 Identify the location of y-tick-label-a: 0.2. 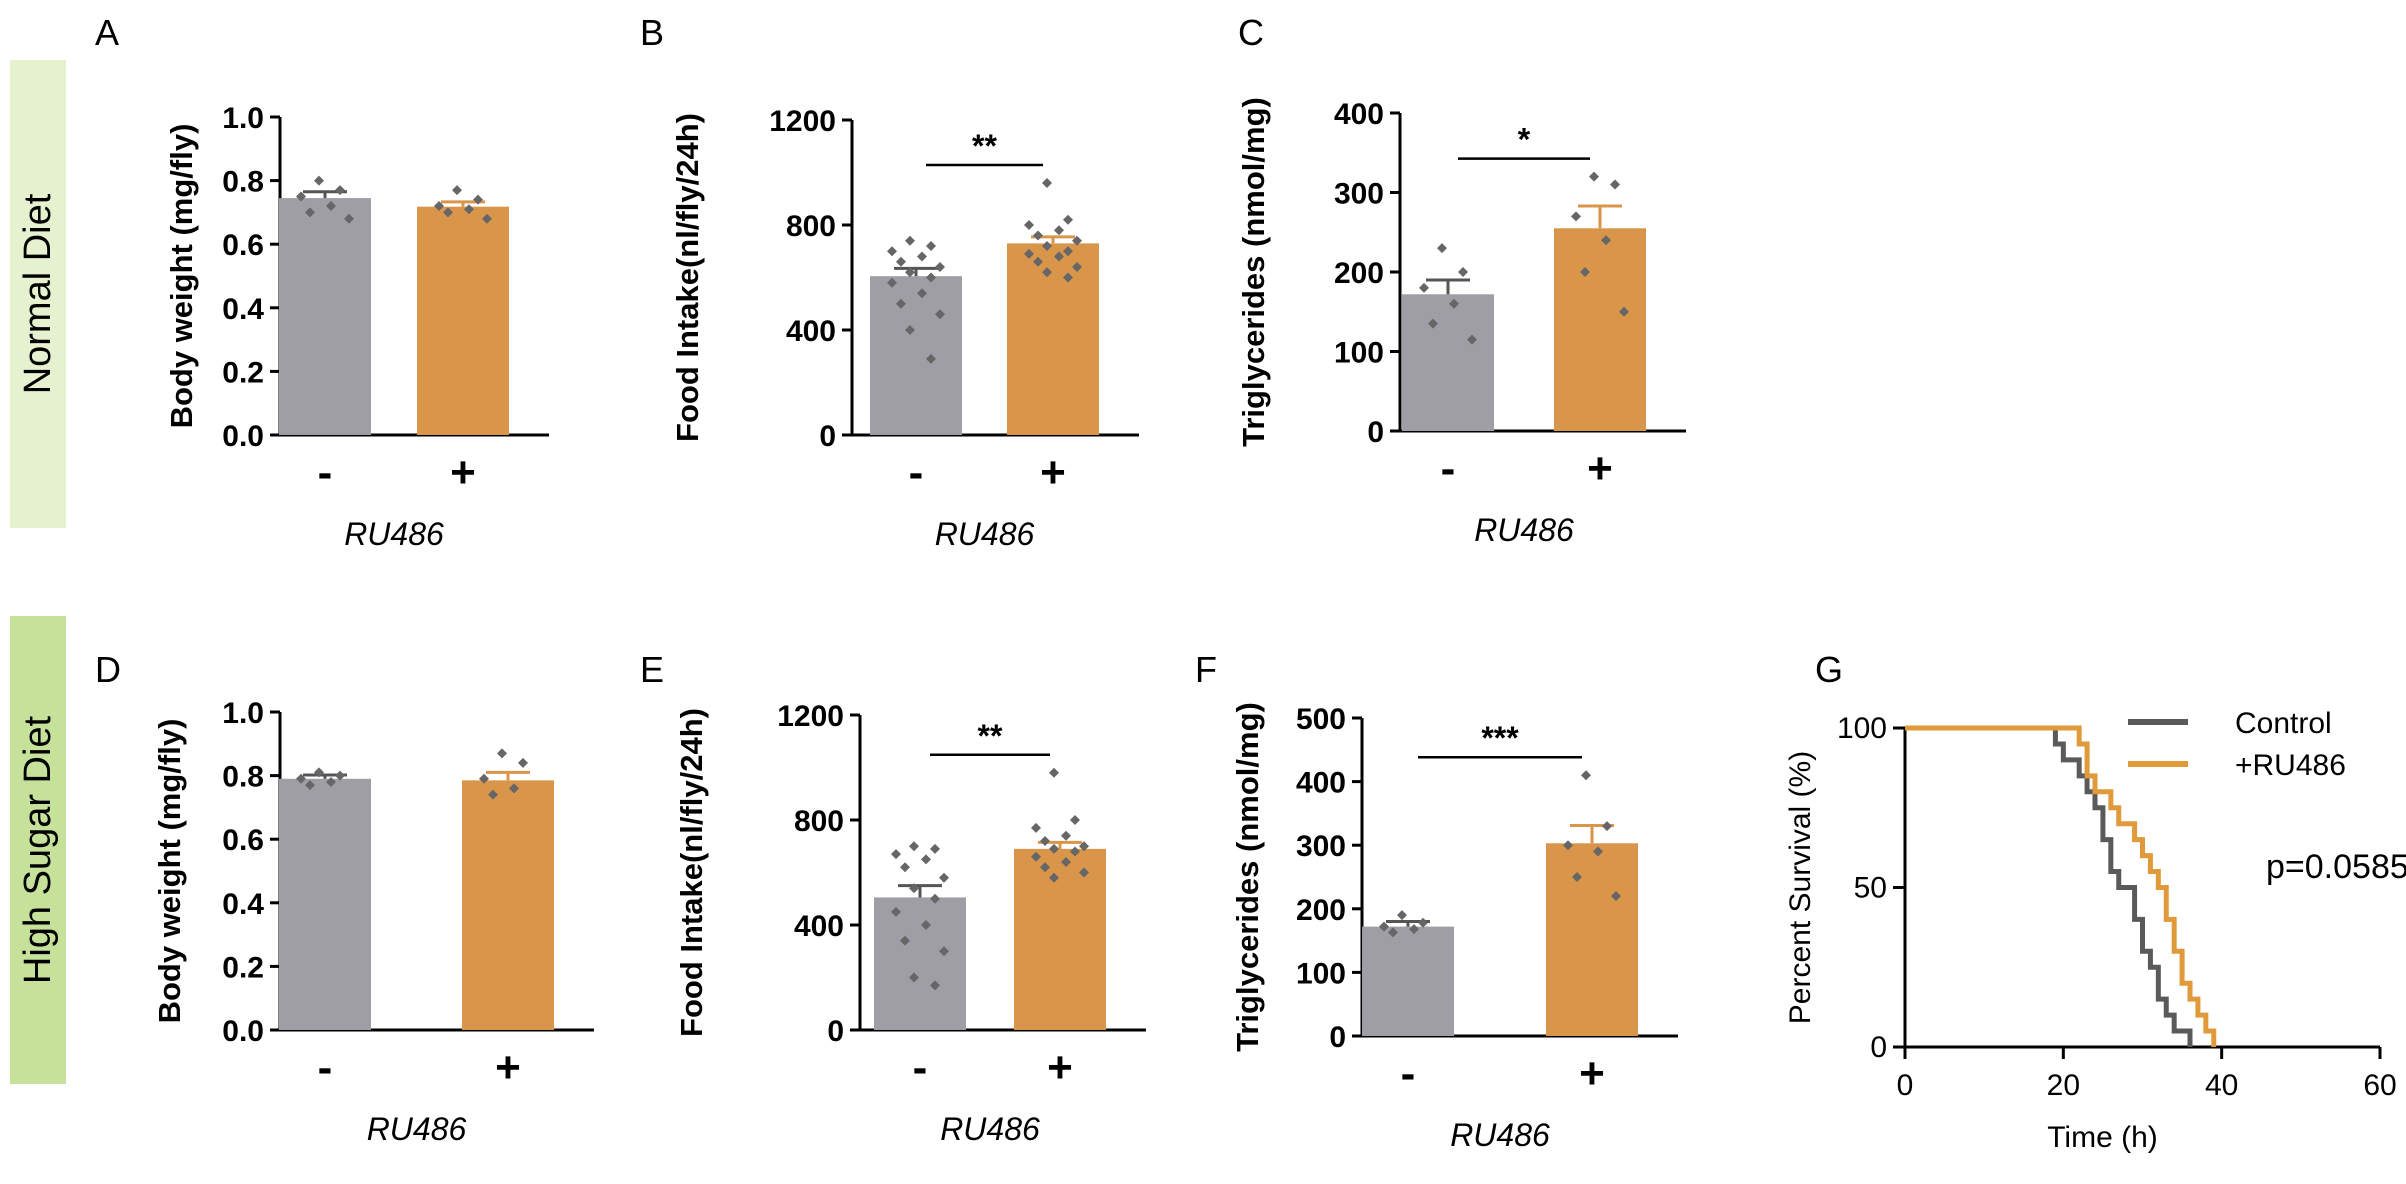
(243, 372).